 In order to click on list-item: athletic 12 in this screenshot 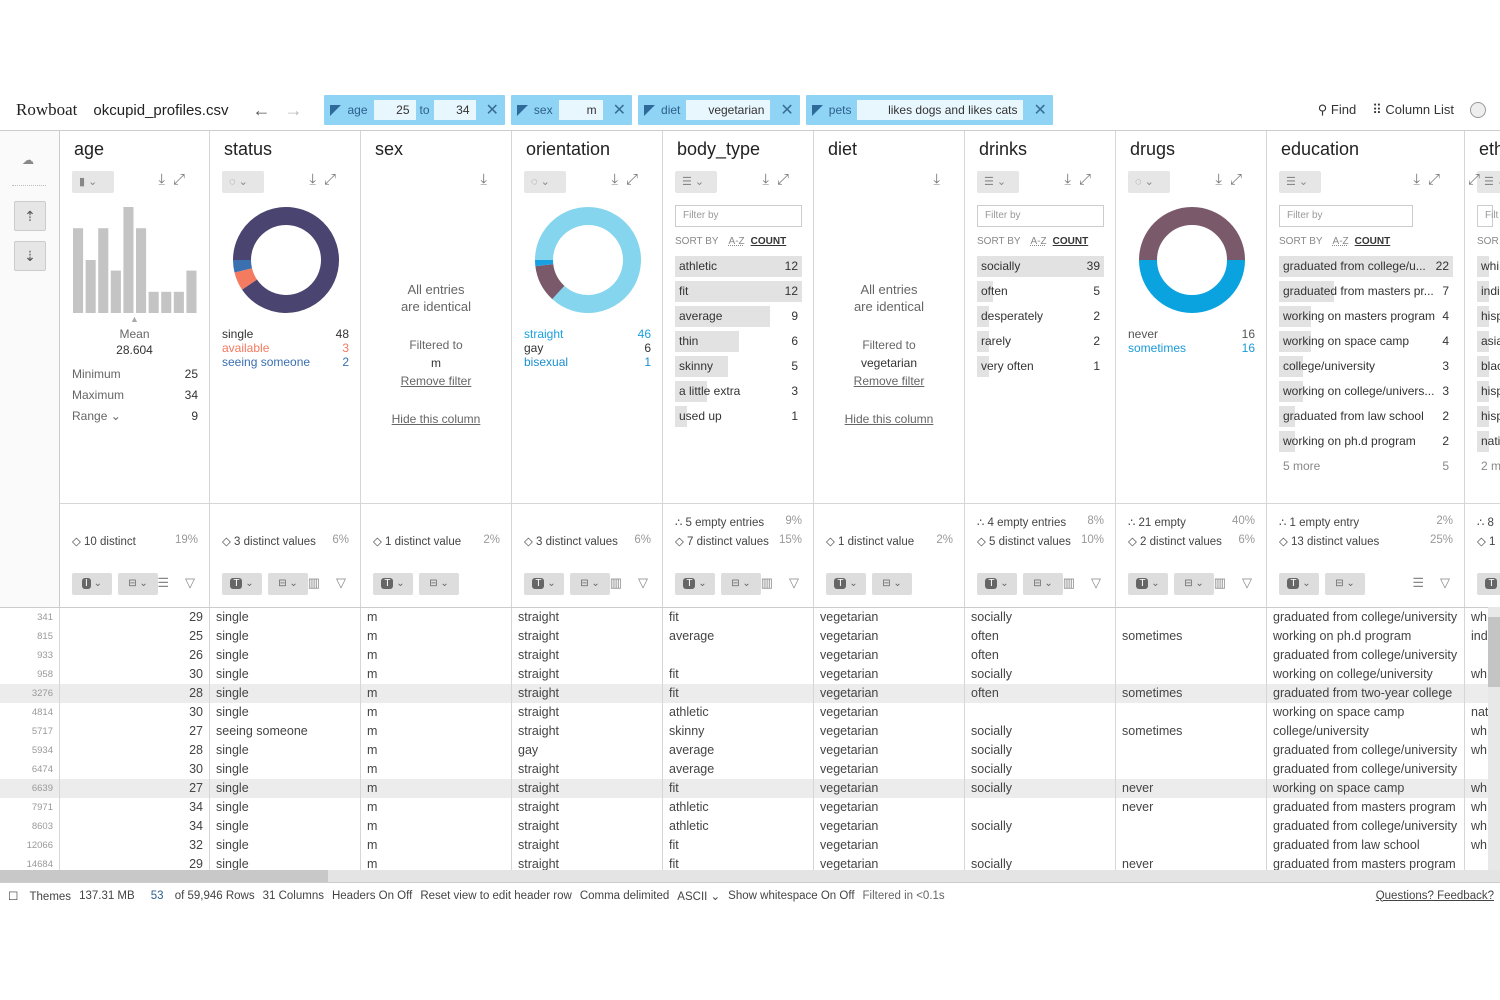, I will do `click(738, 266)`.